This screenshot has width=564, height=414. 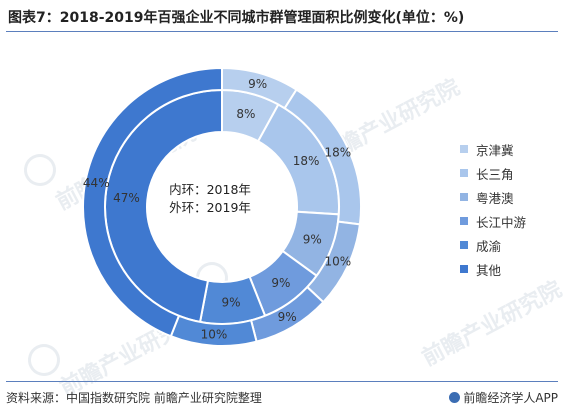 I want to click on legend-label: 成渝, so click(x=489, y=246).